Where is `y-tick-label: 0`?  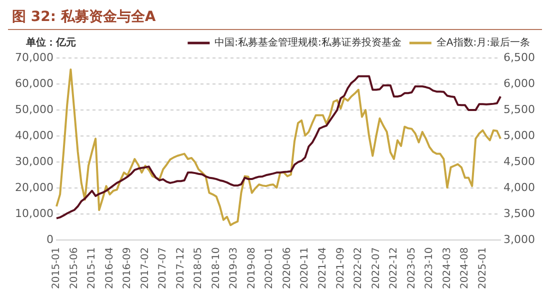 y-tick-label: 0 is located at coordinates (50, 239).